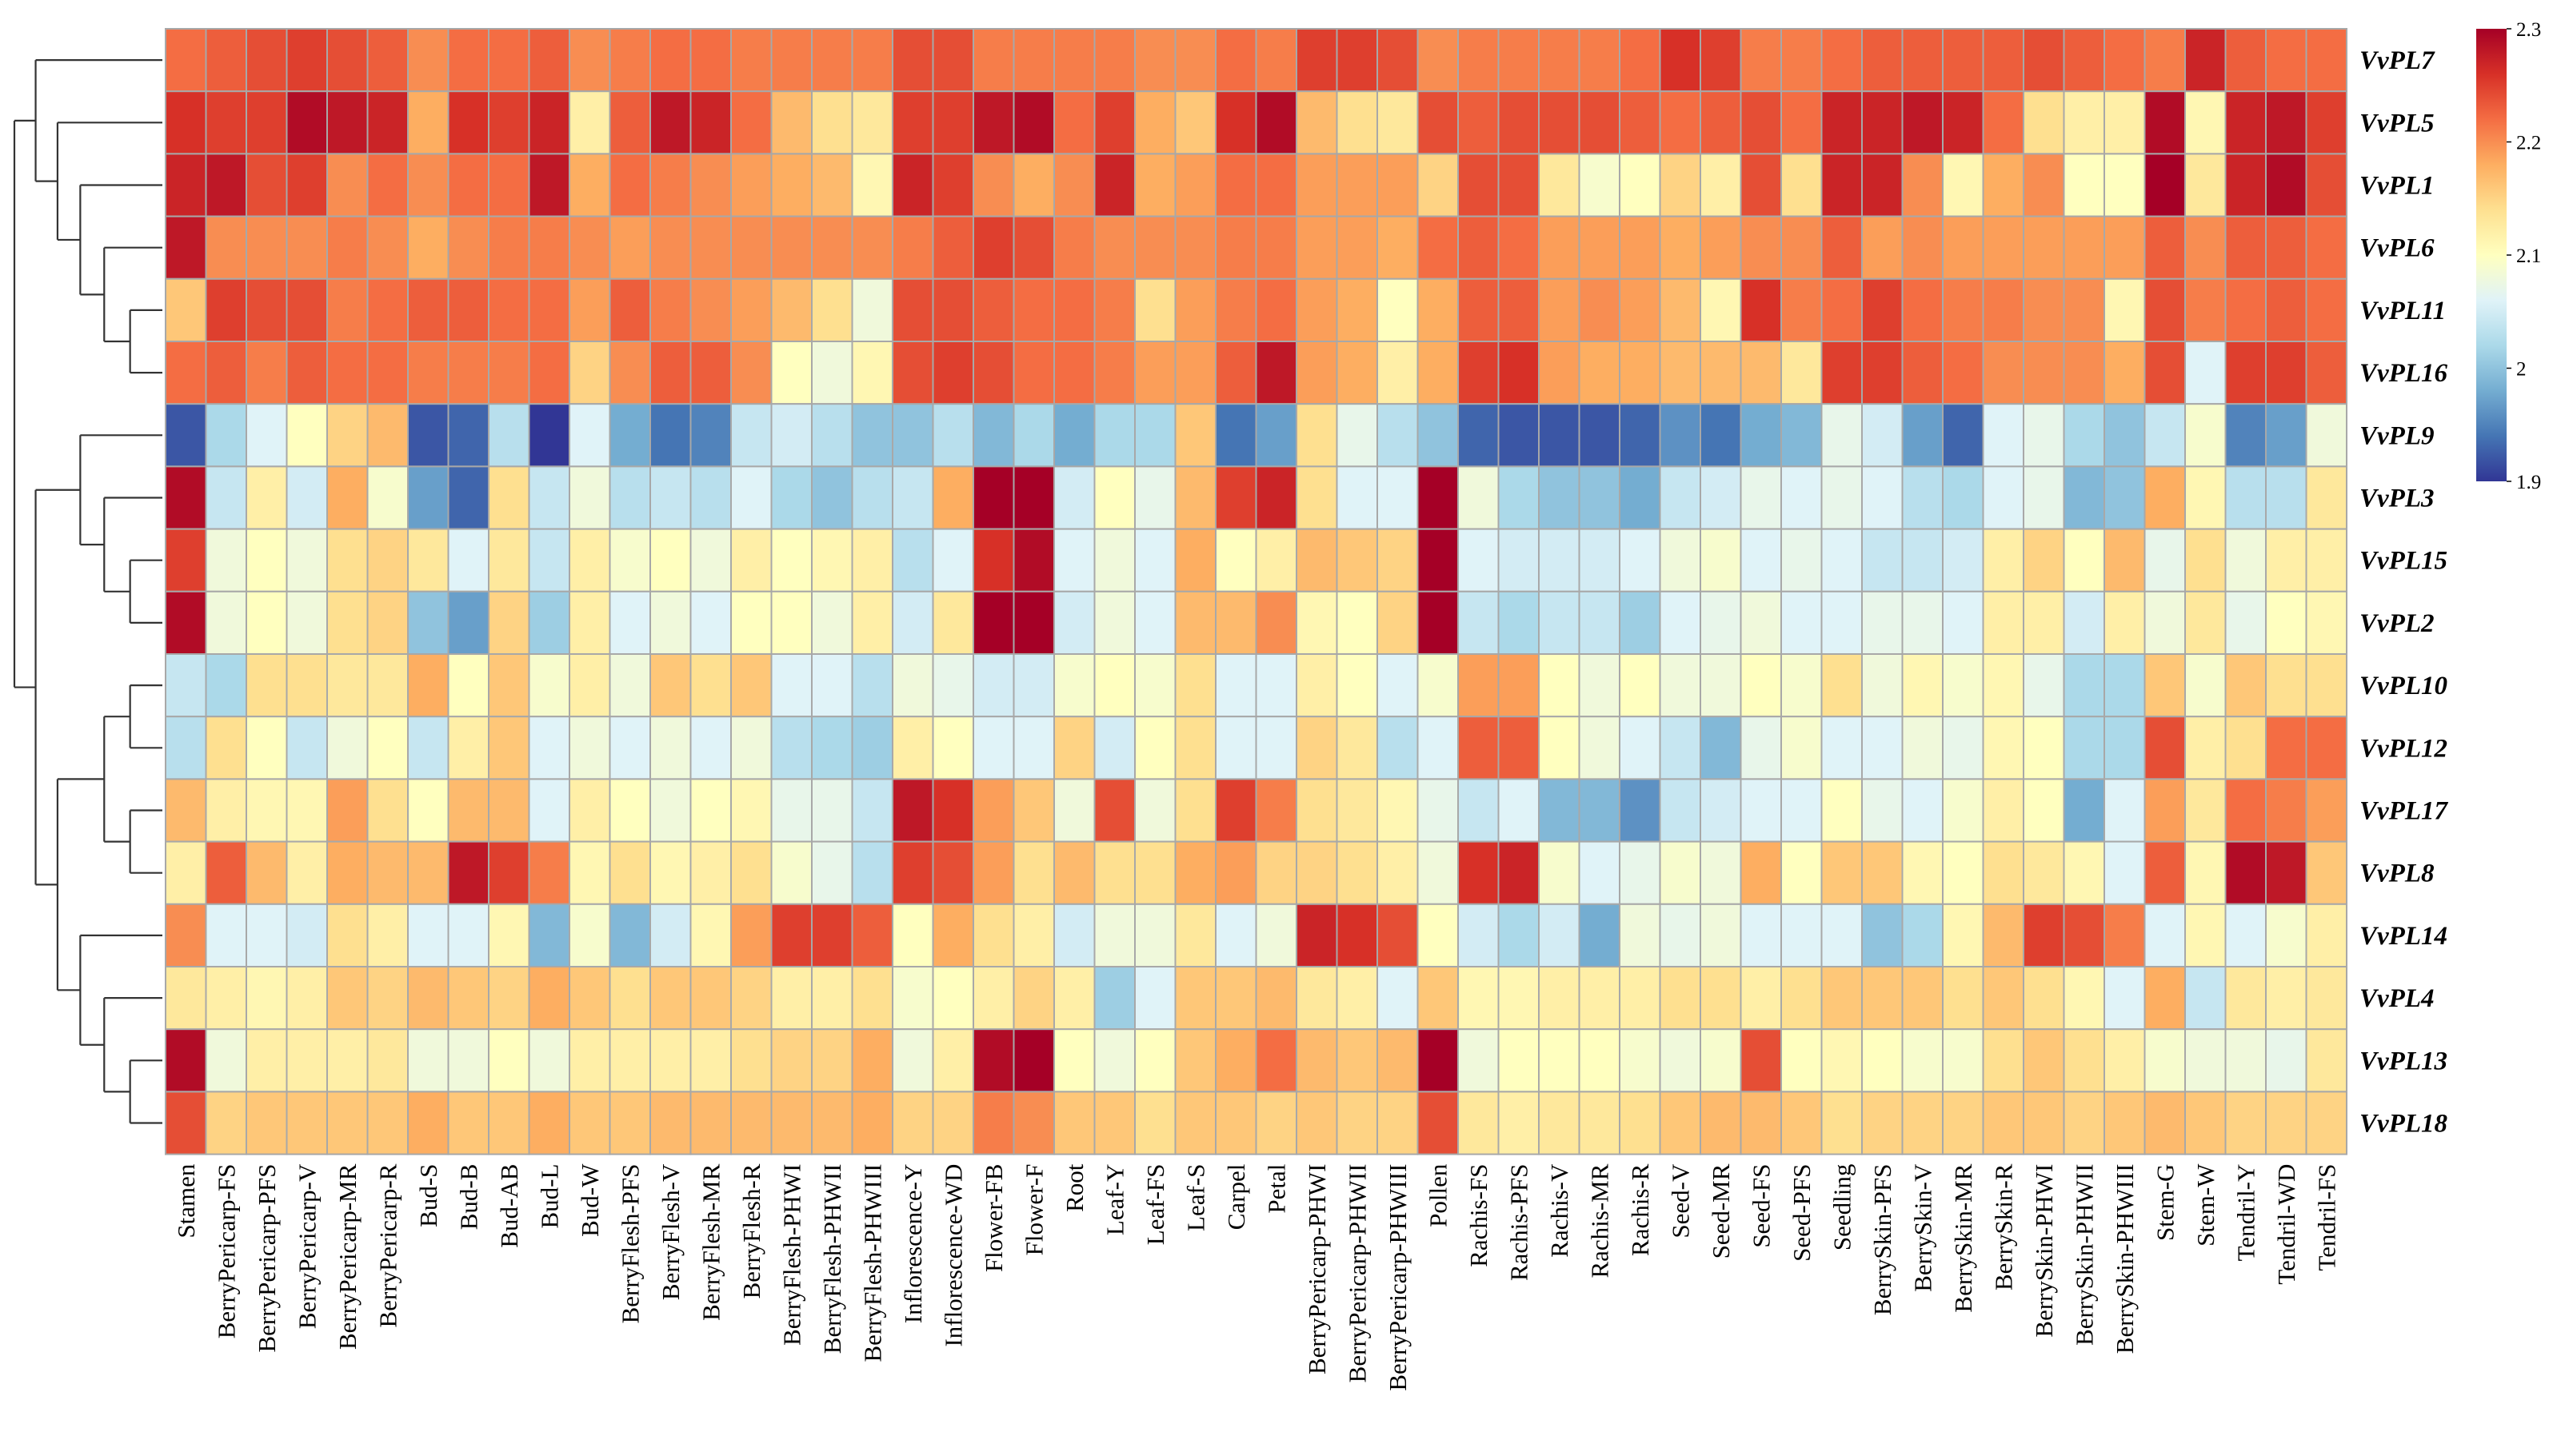 The width and height of the screenshot is (2557, 1456). I want to click on heatmap-cell-VvPL14-BerrySkin-PHWI, so click(2044, 935).